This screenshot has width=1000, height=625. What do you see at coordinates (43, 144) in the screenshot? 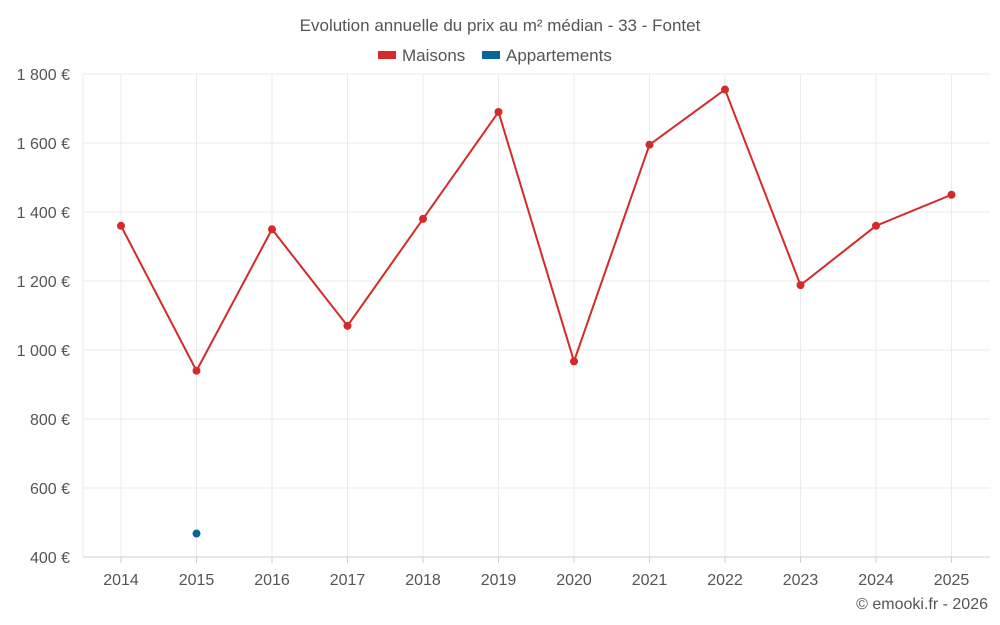
I see `y-tick-label: 1 600 €` at bounding box center [43, 144].